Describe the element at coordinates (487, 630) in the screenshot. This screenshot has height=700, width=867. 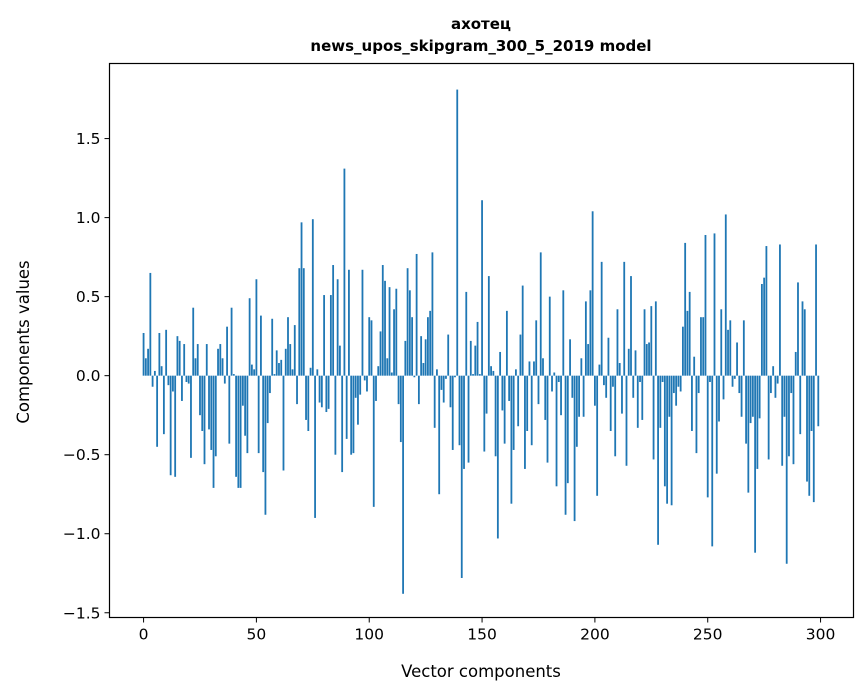
I see `x-axis-ticks: 0 50 100 150 200 250 300` at that location.